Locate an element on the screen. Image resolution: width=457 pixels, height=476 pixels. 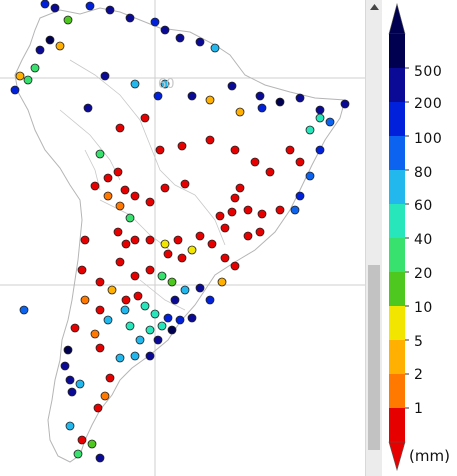
colorbar-label-40: 40 is located at coordinates (423, 240).